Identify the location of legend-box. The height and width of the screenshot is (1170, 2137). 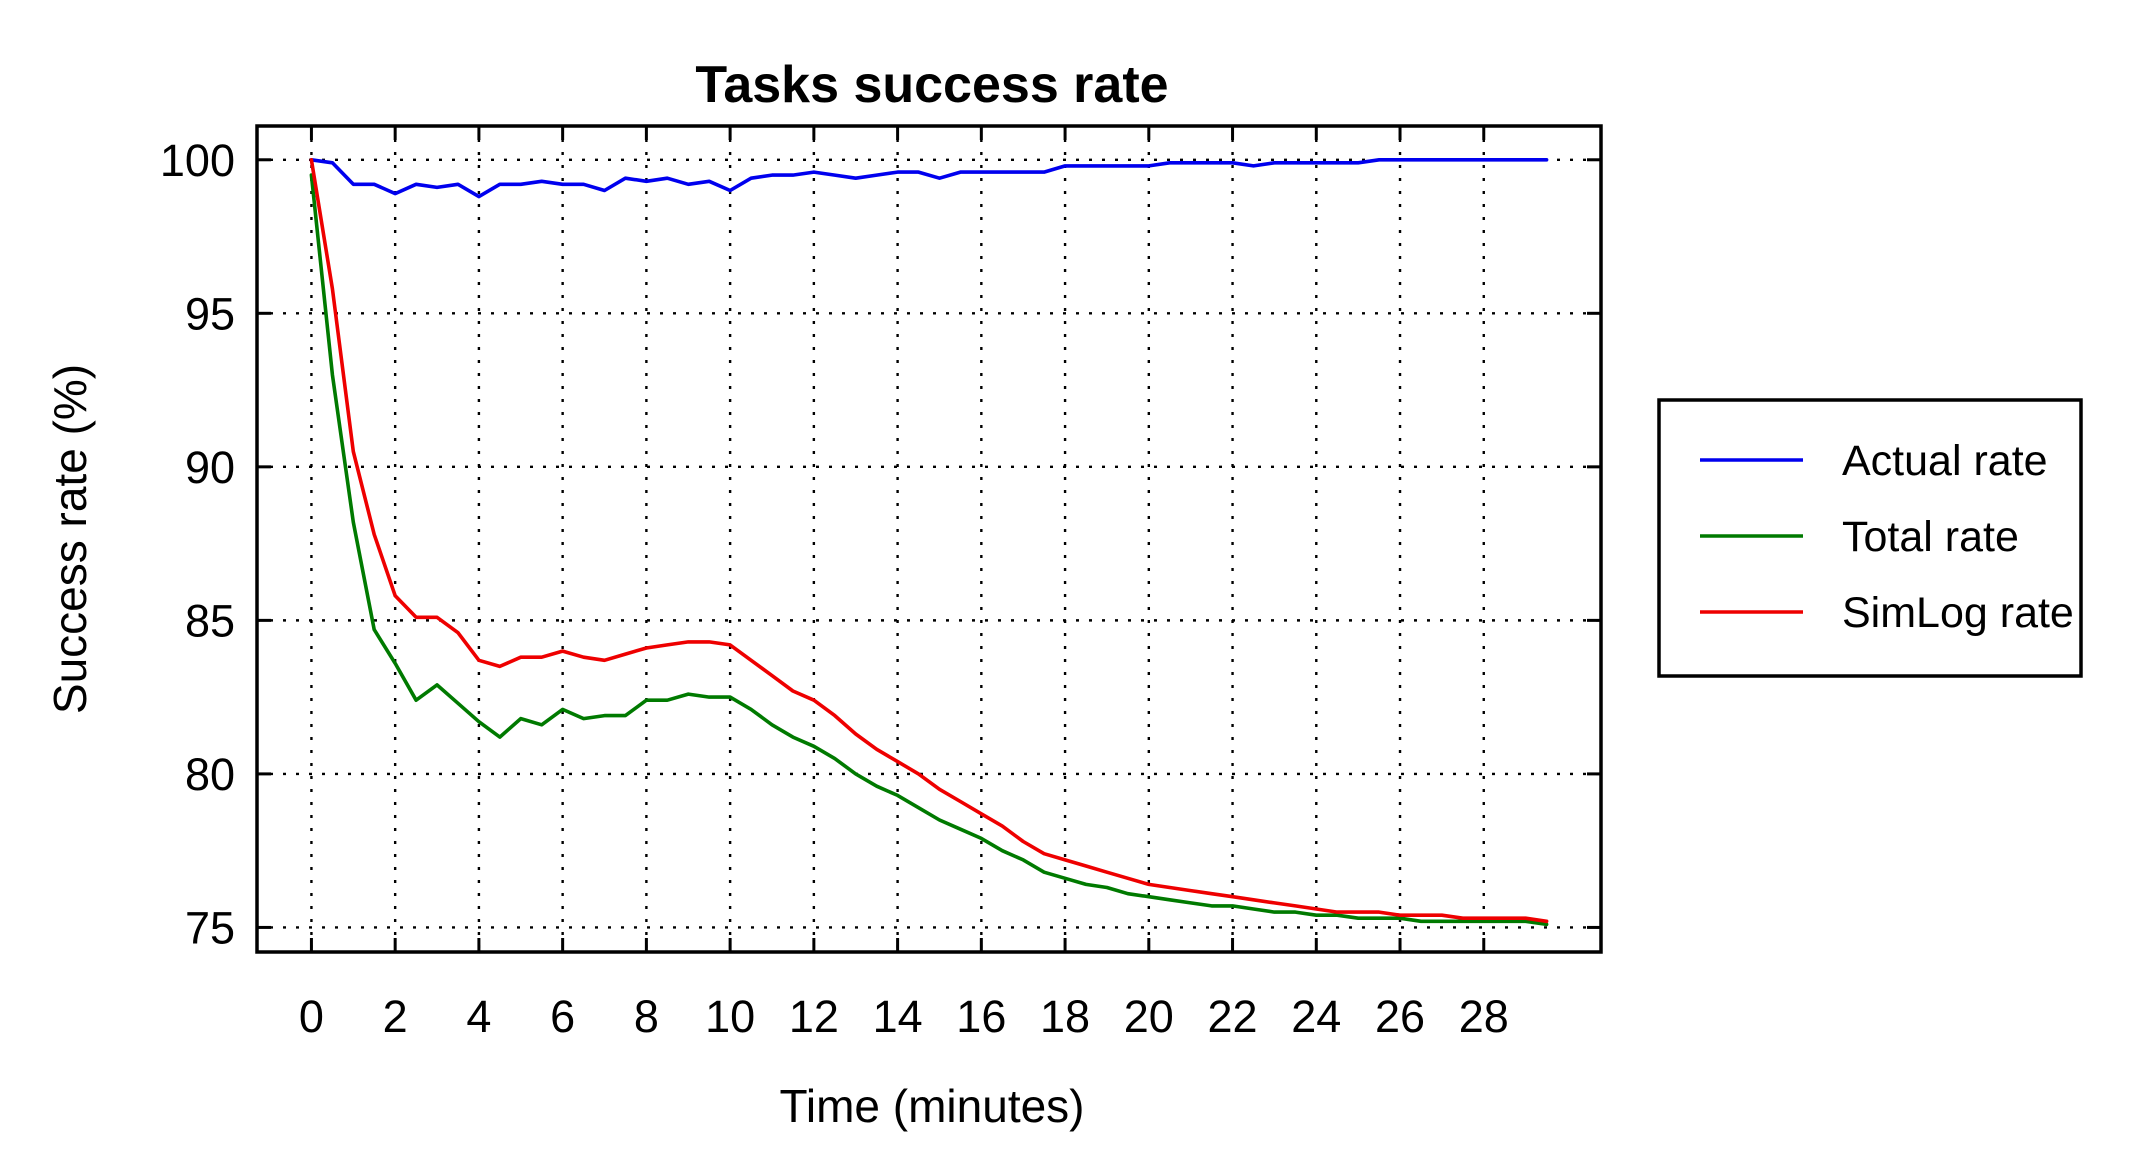
(1870, 538).